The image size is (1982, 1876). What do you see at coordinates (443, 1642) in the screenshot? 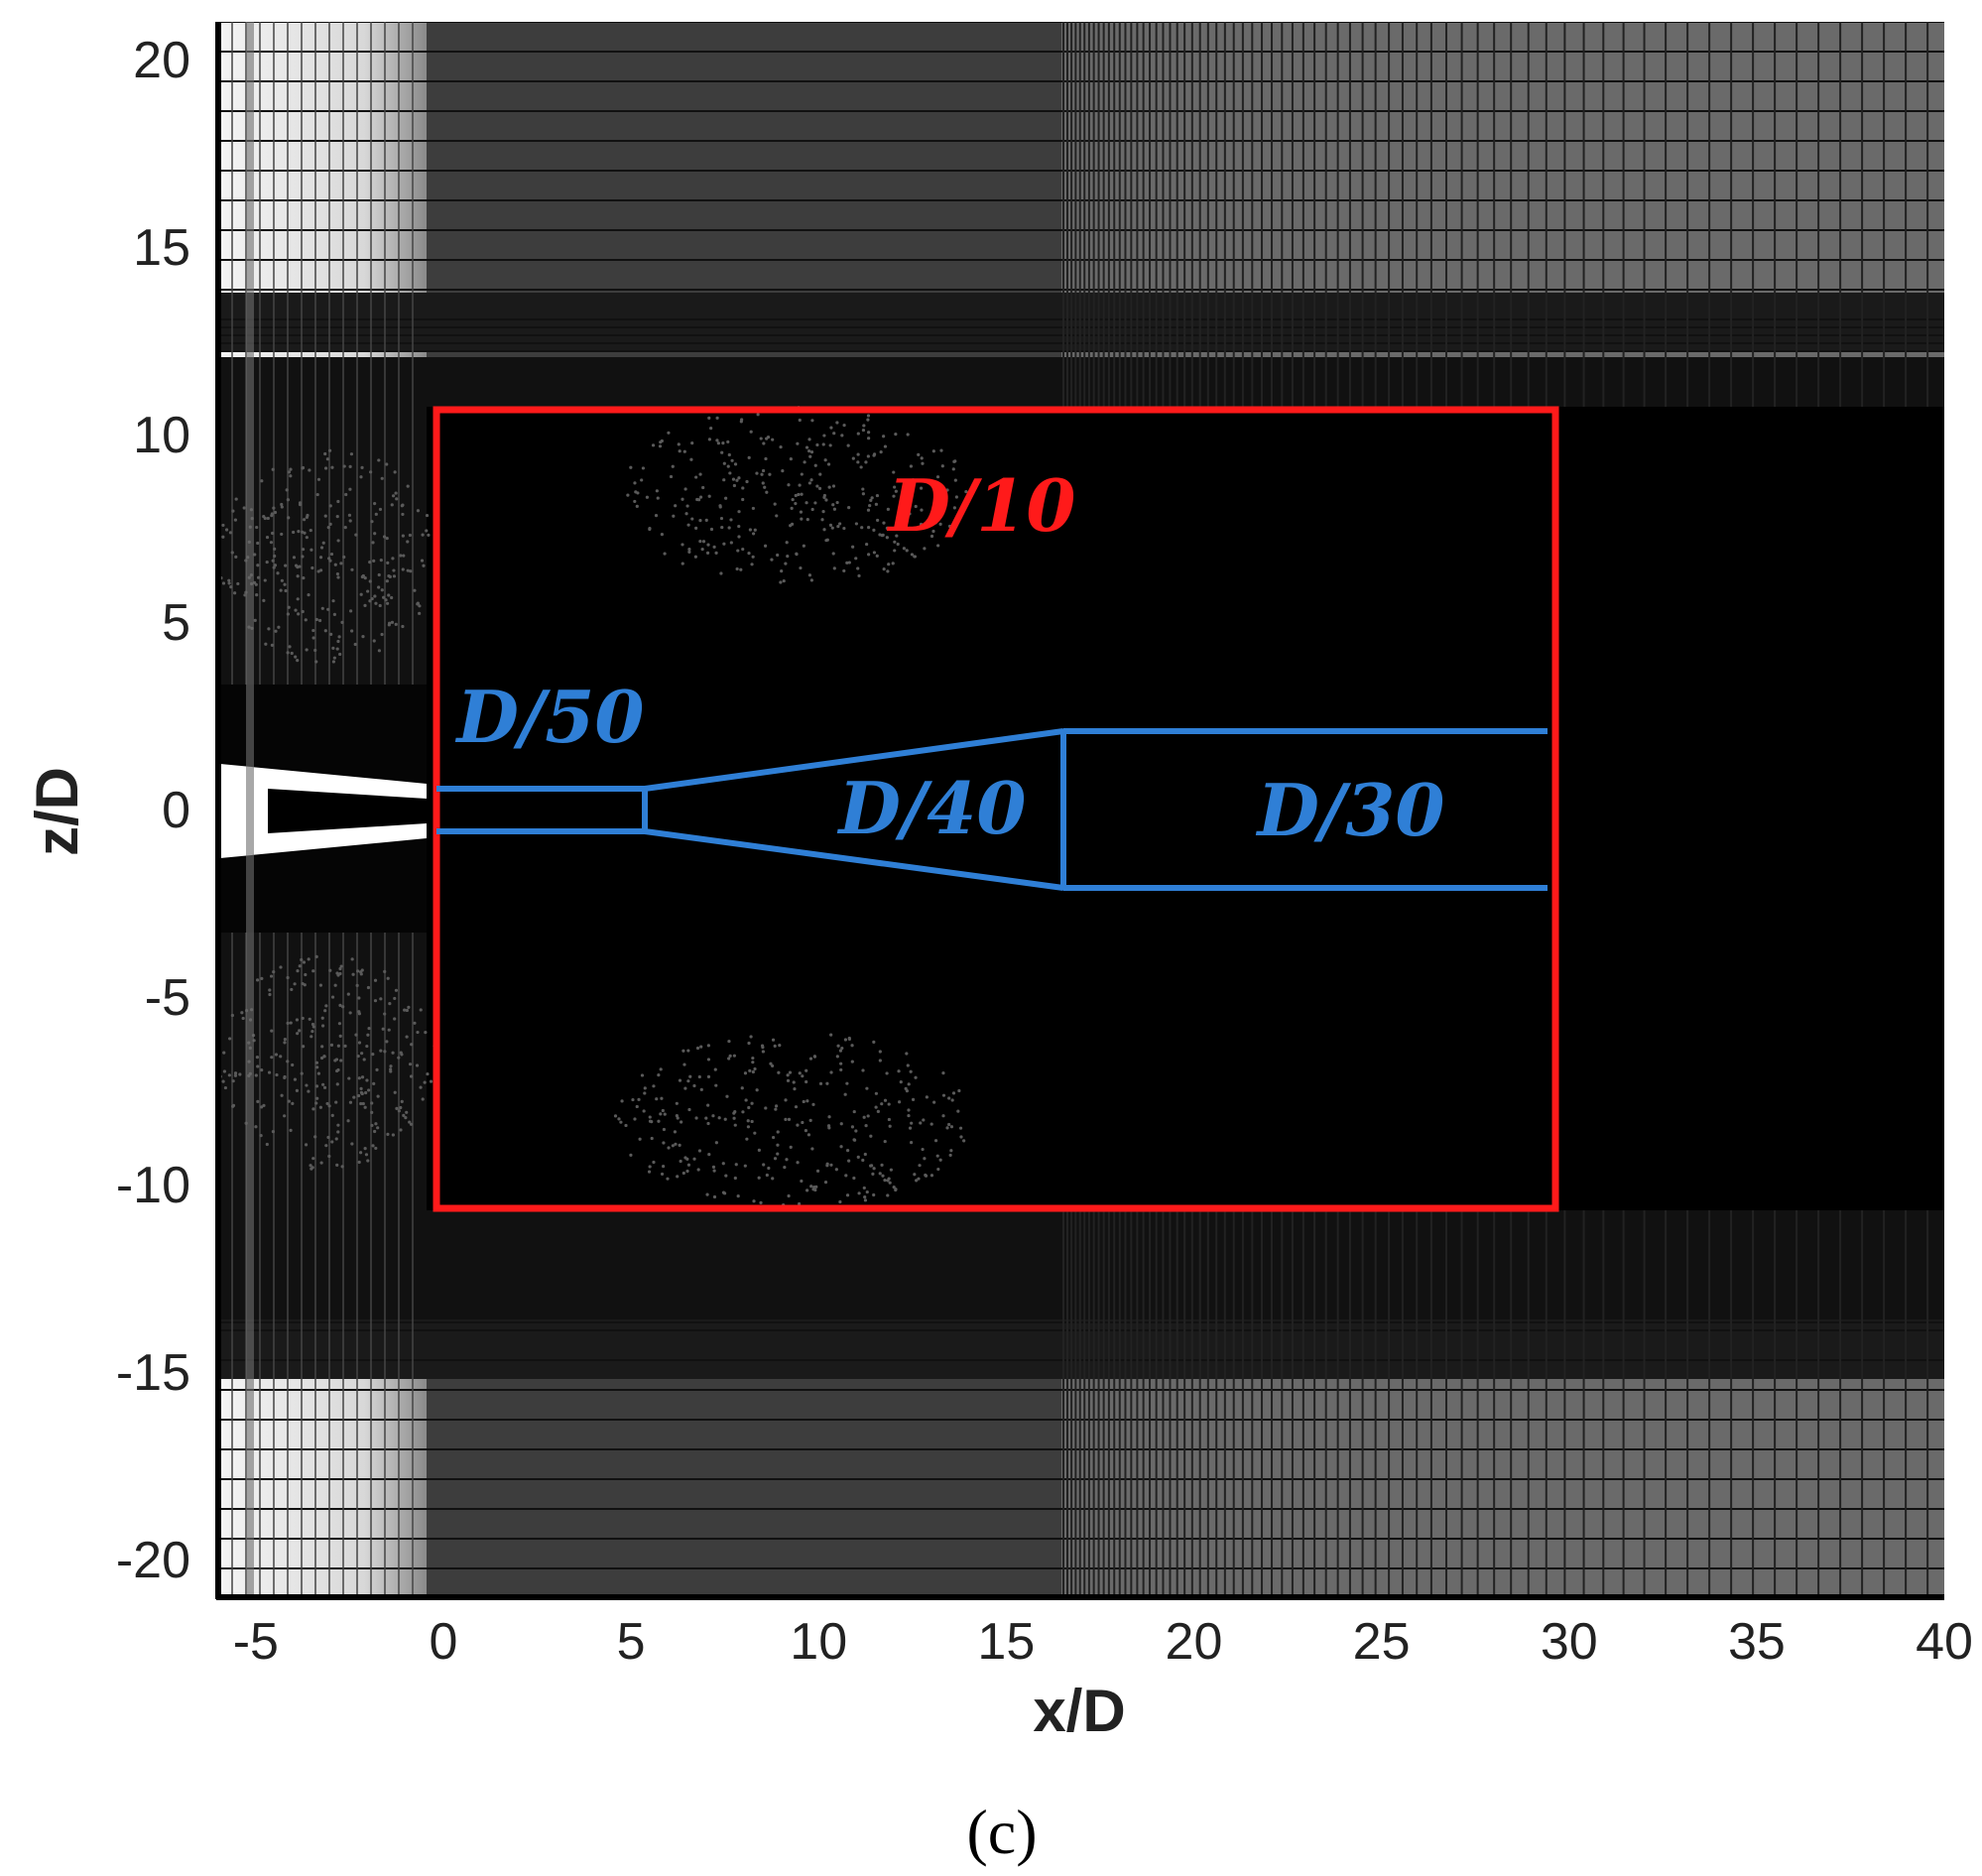
I see `x-tick-label: 0` at bounding box center [443, 1642].